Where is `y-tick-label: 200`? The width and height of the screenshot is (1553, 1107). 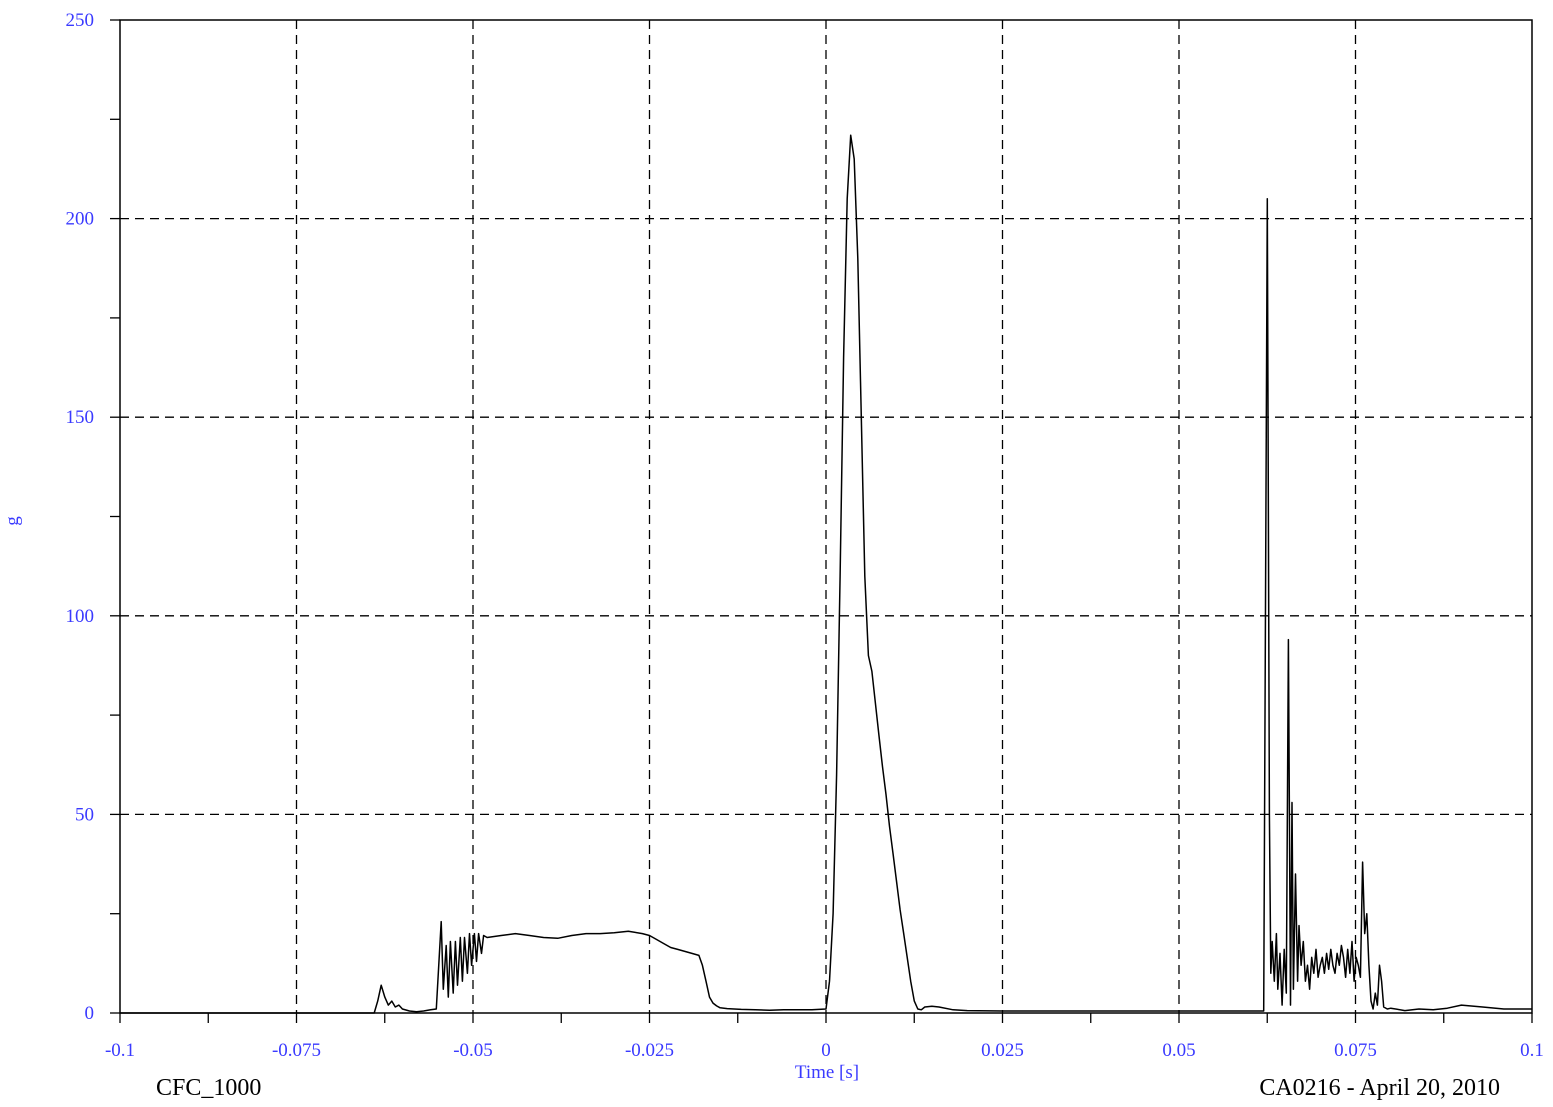
y-tick-label: 200 is located at coordinates (80, 219).